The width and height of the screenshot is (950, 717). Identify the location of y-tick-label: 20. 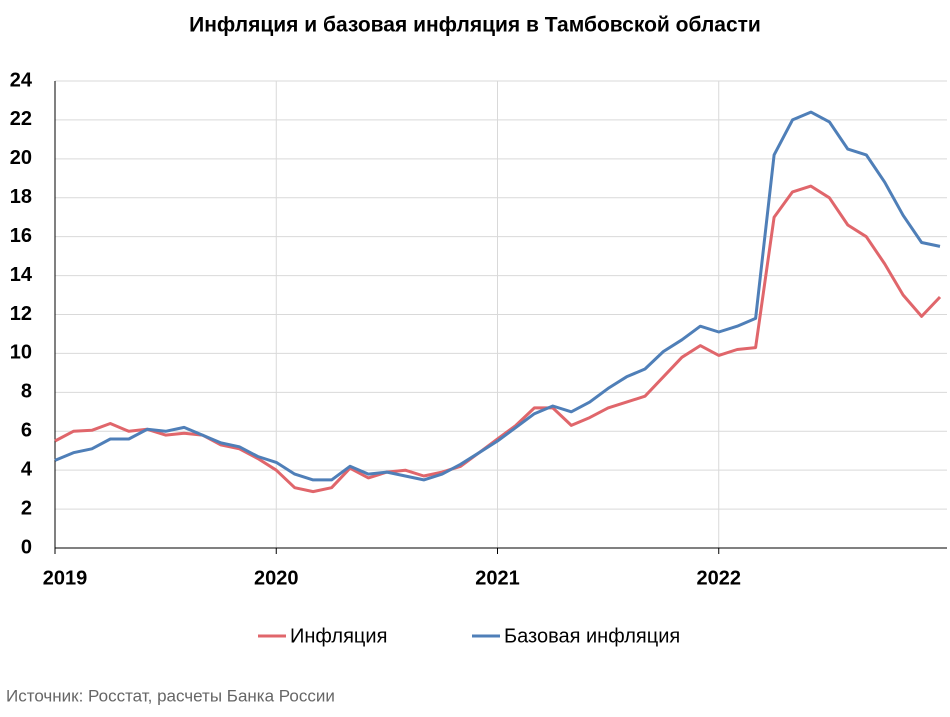
(21, 158).